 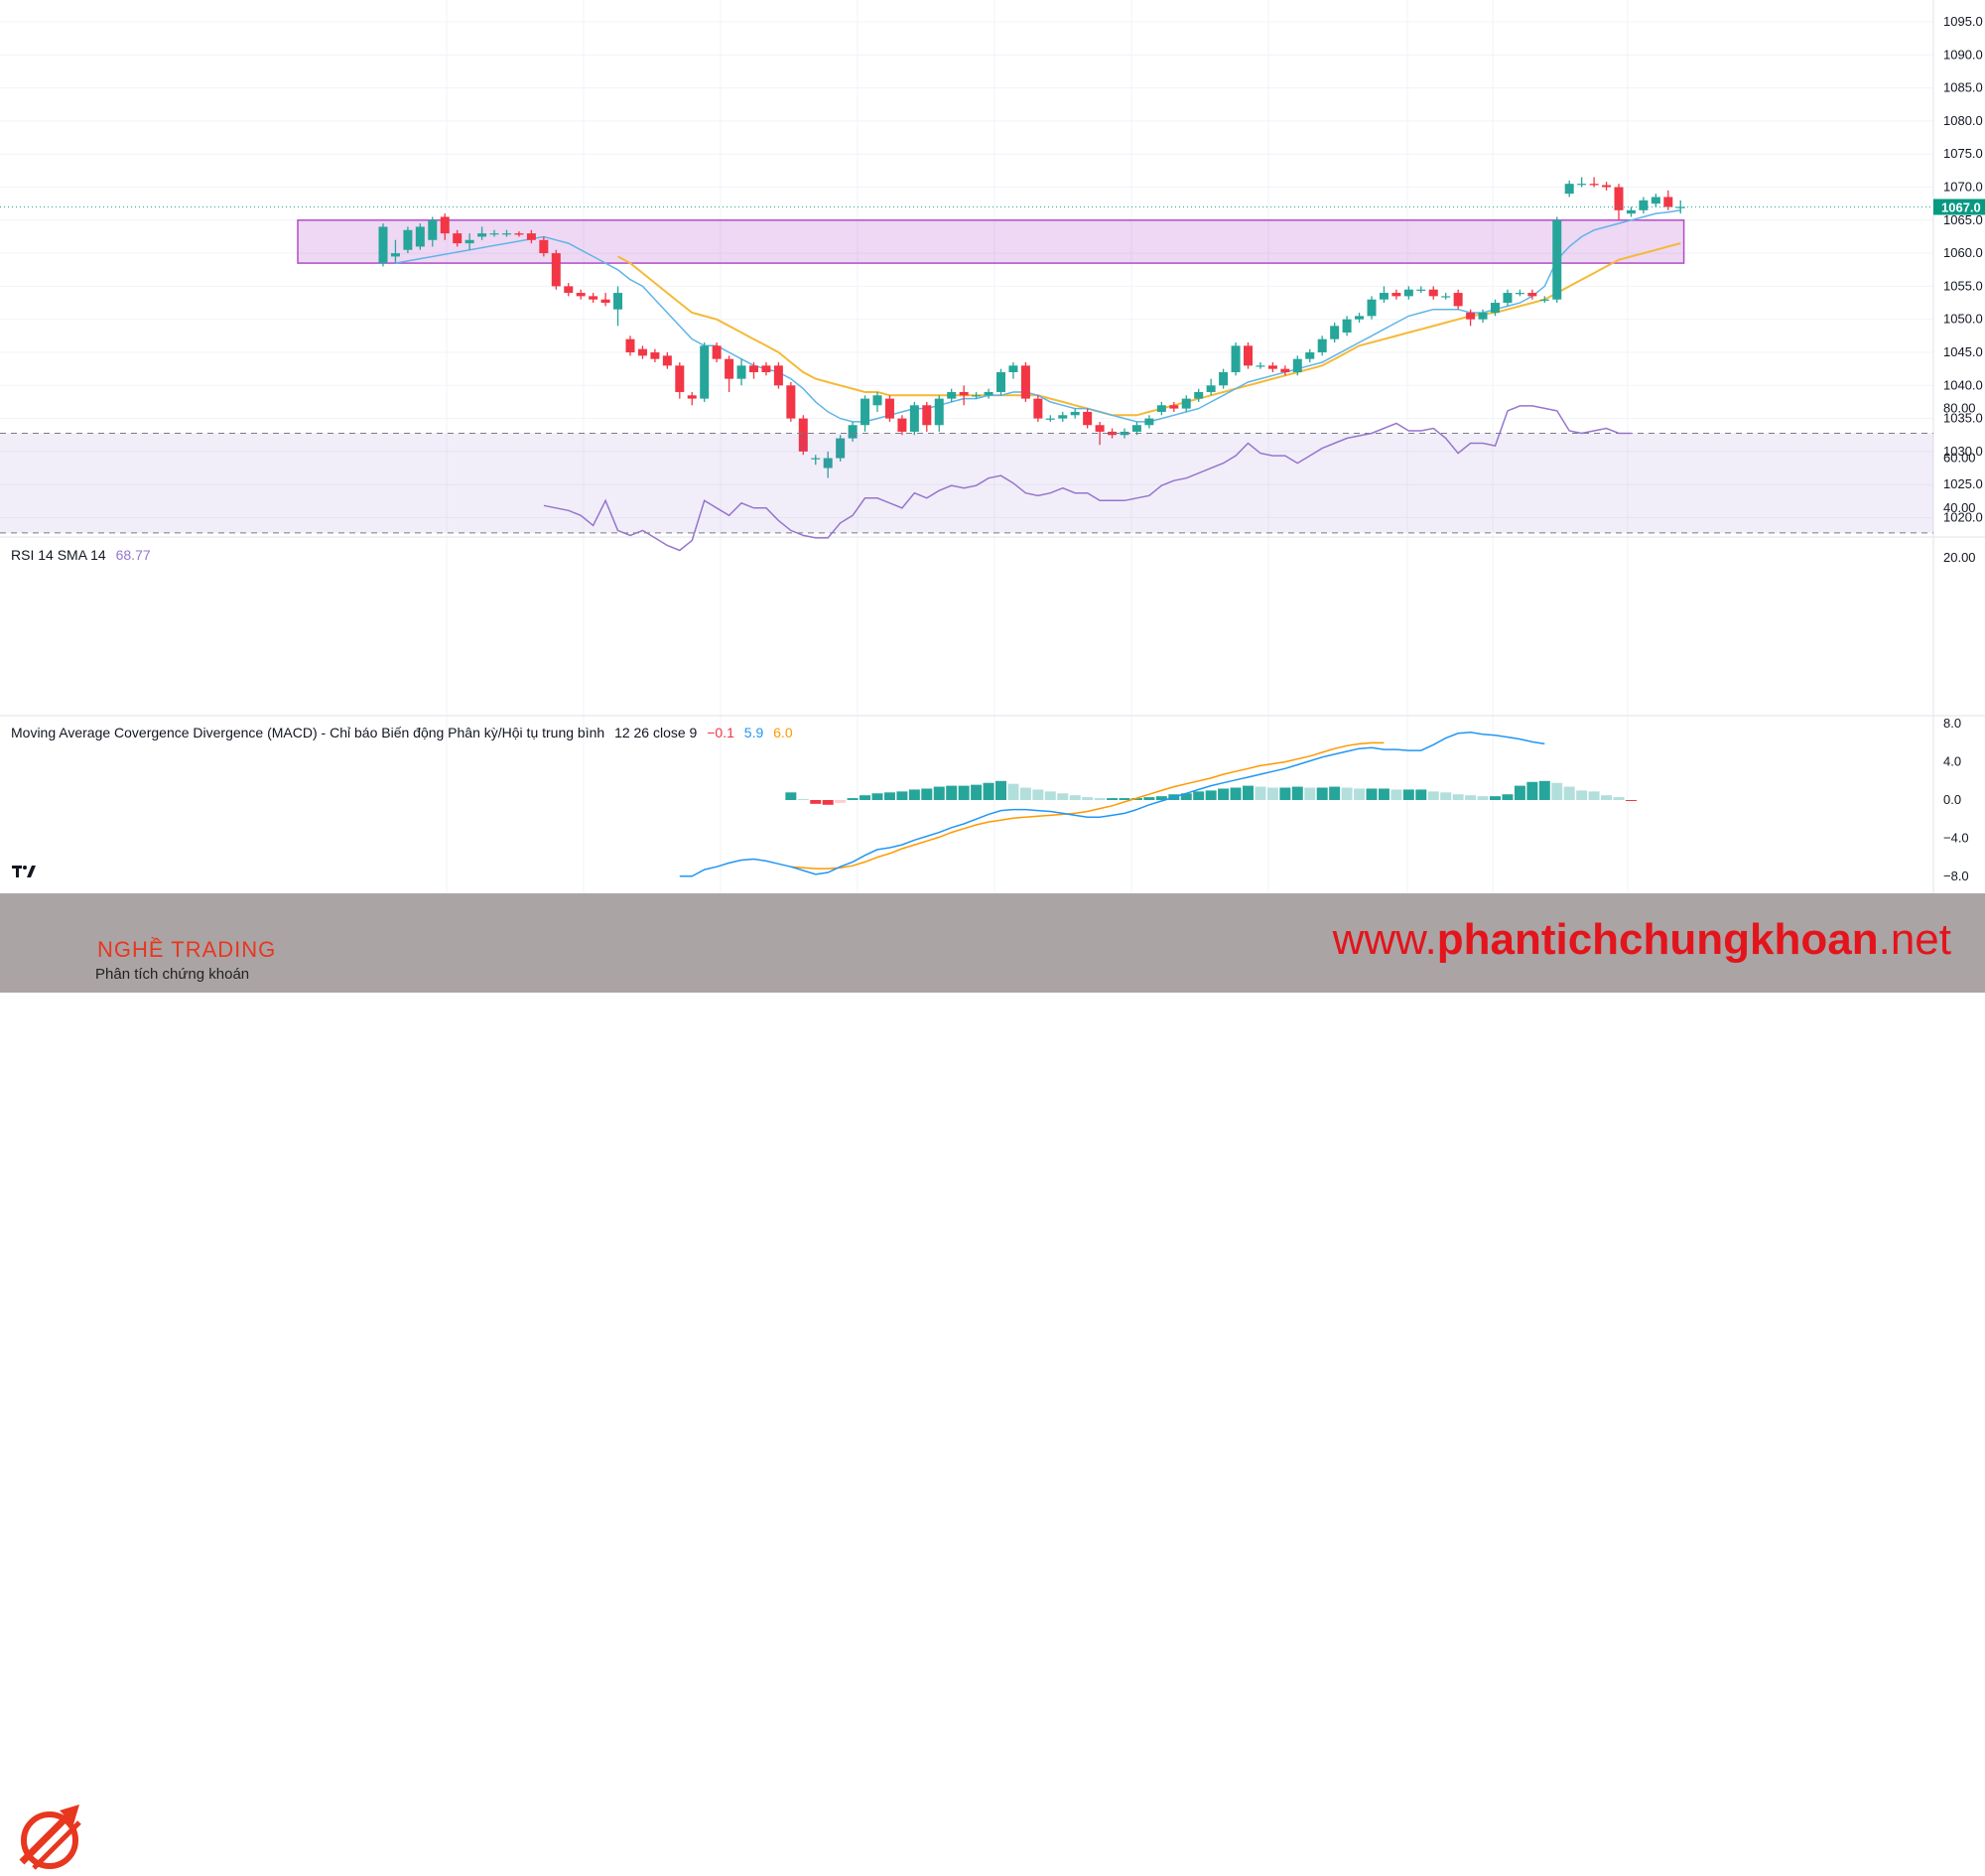 I want to click on macd-tick-label: 0.0, so click(x=1952, y=799).